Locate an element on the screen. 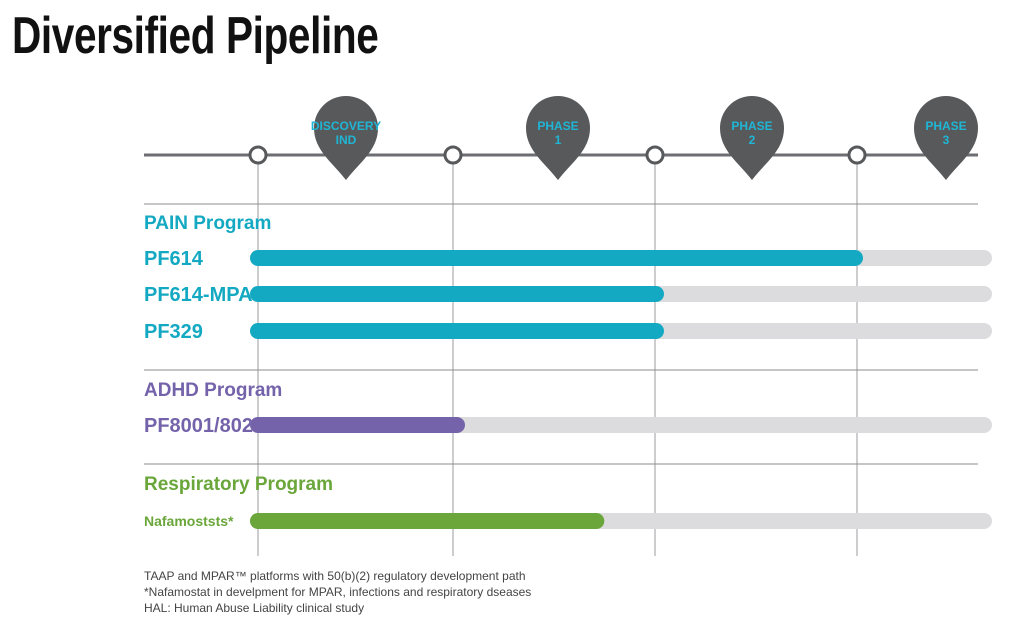 Image resolution: width=1024 pixels, height=630 pixels. stage-label-line2: 3 is located at coordinates (946, 140).